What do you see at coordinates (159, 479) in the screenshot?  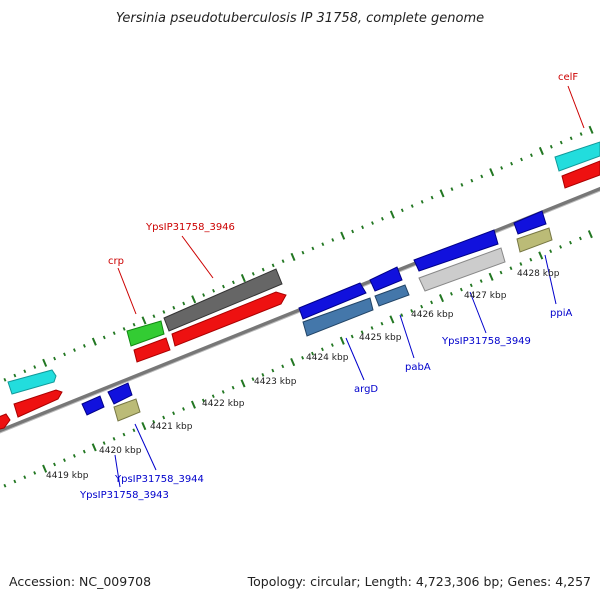 I see `gene-label-3944: YpsIP31758_3944` at bounding box center [159, 479].